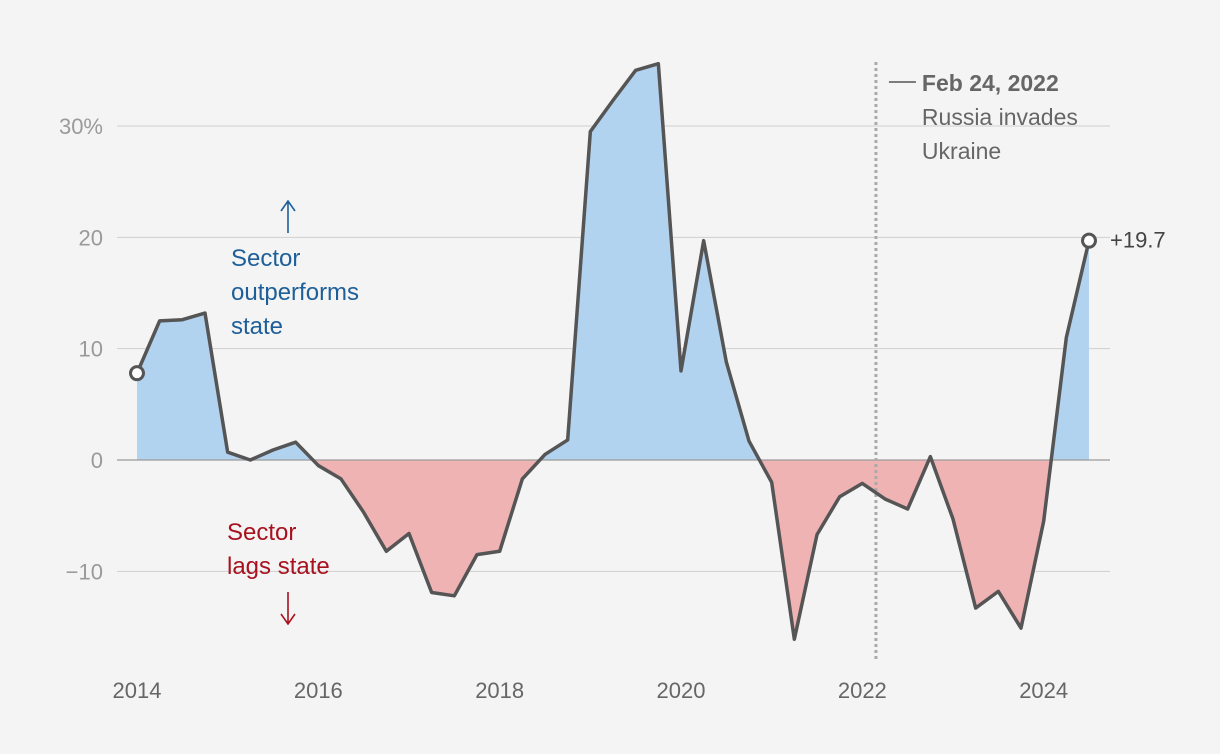 This screenshot has height=754, width=1220. I want to click on event-date-label: Feb 24, 2022, so click(990, 83).